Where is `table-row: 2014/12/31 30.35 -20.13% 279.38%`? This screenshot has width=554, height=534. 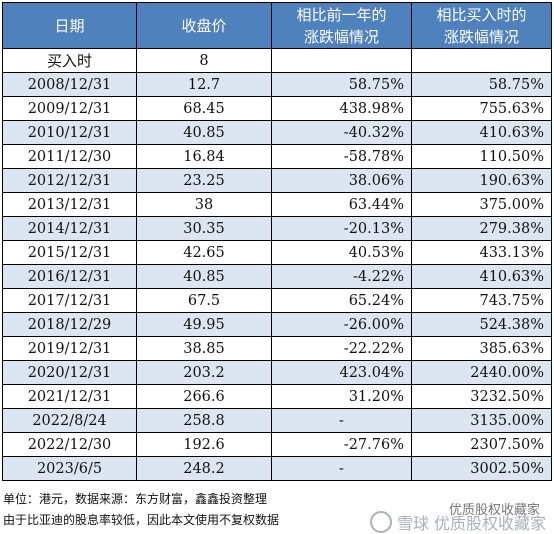 table-row: 2014/12/31 30.35 -20.13% 279.38% is located at coordinates (277, 228).